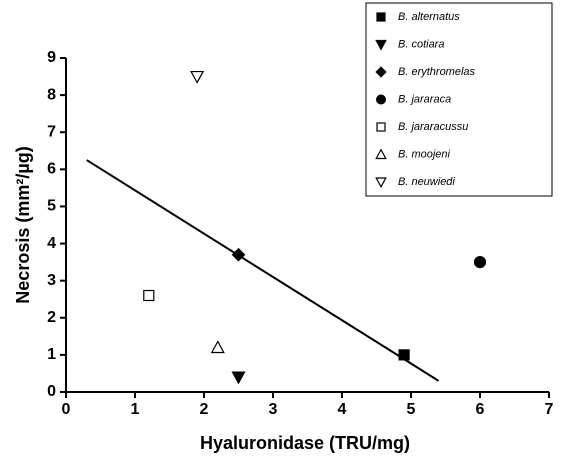  I want to click on legend-label: B. jararaca, so click(424, 99).